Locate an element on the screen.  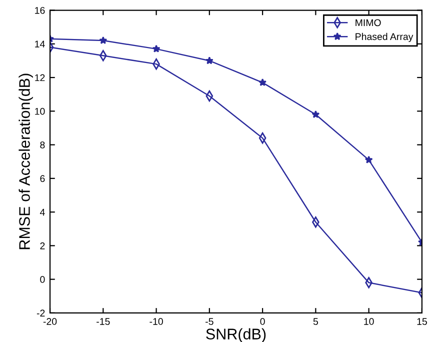
y-tick-label: 2 is located at coordinates (42, 246).